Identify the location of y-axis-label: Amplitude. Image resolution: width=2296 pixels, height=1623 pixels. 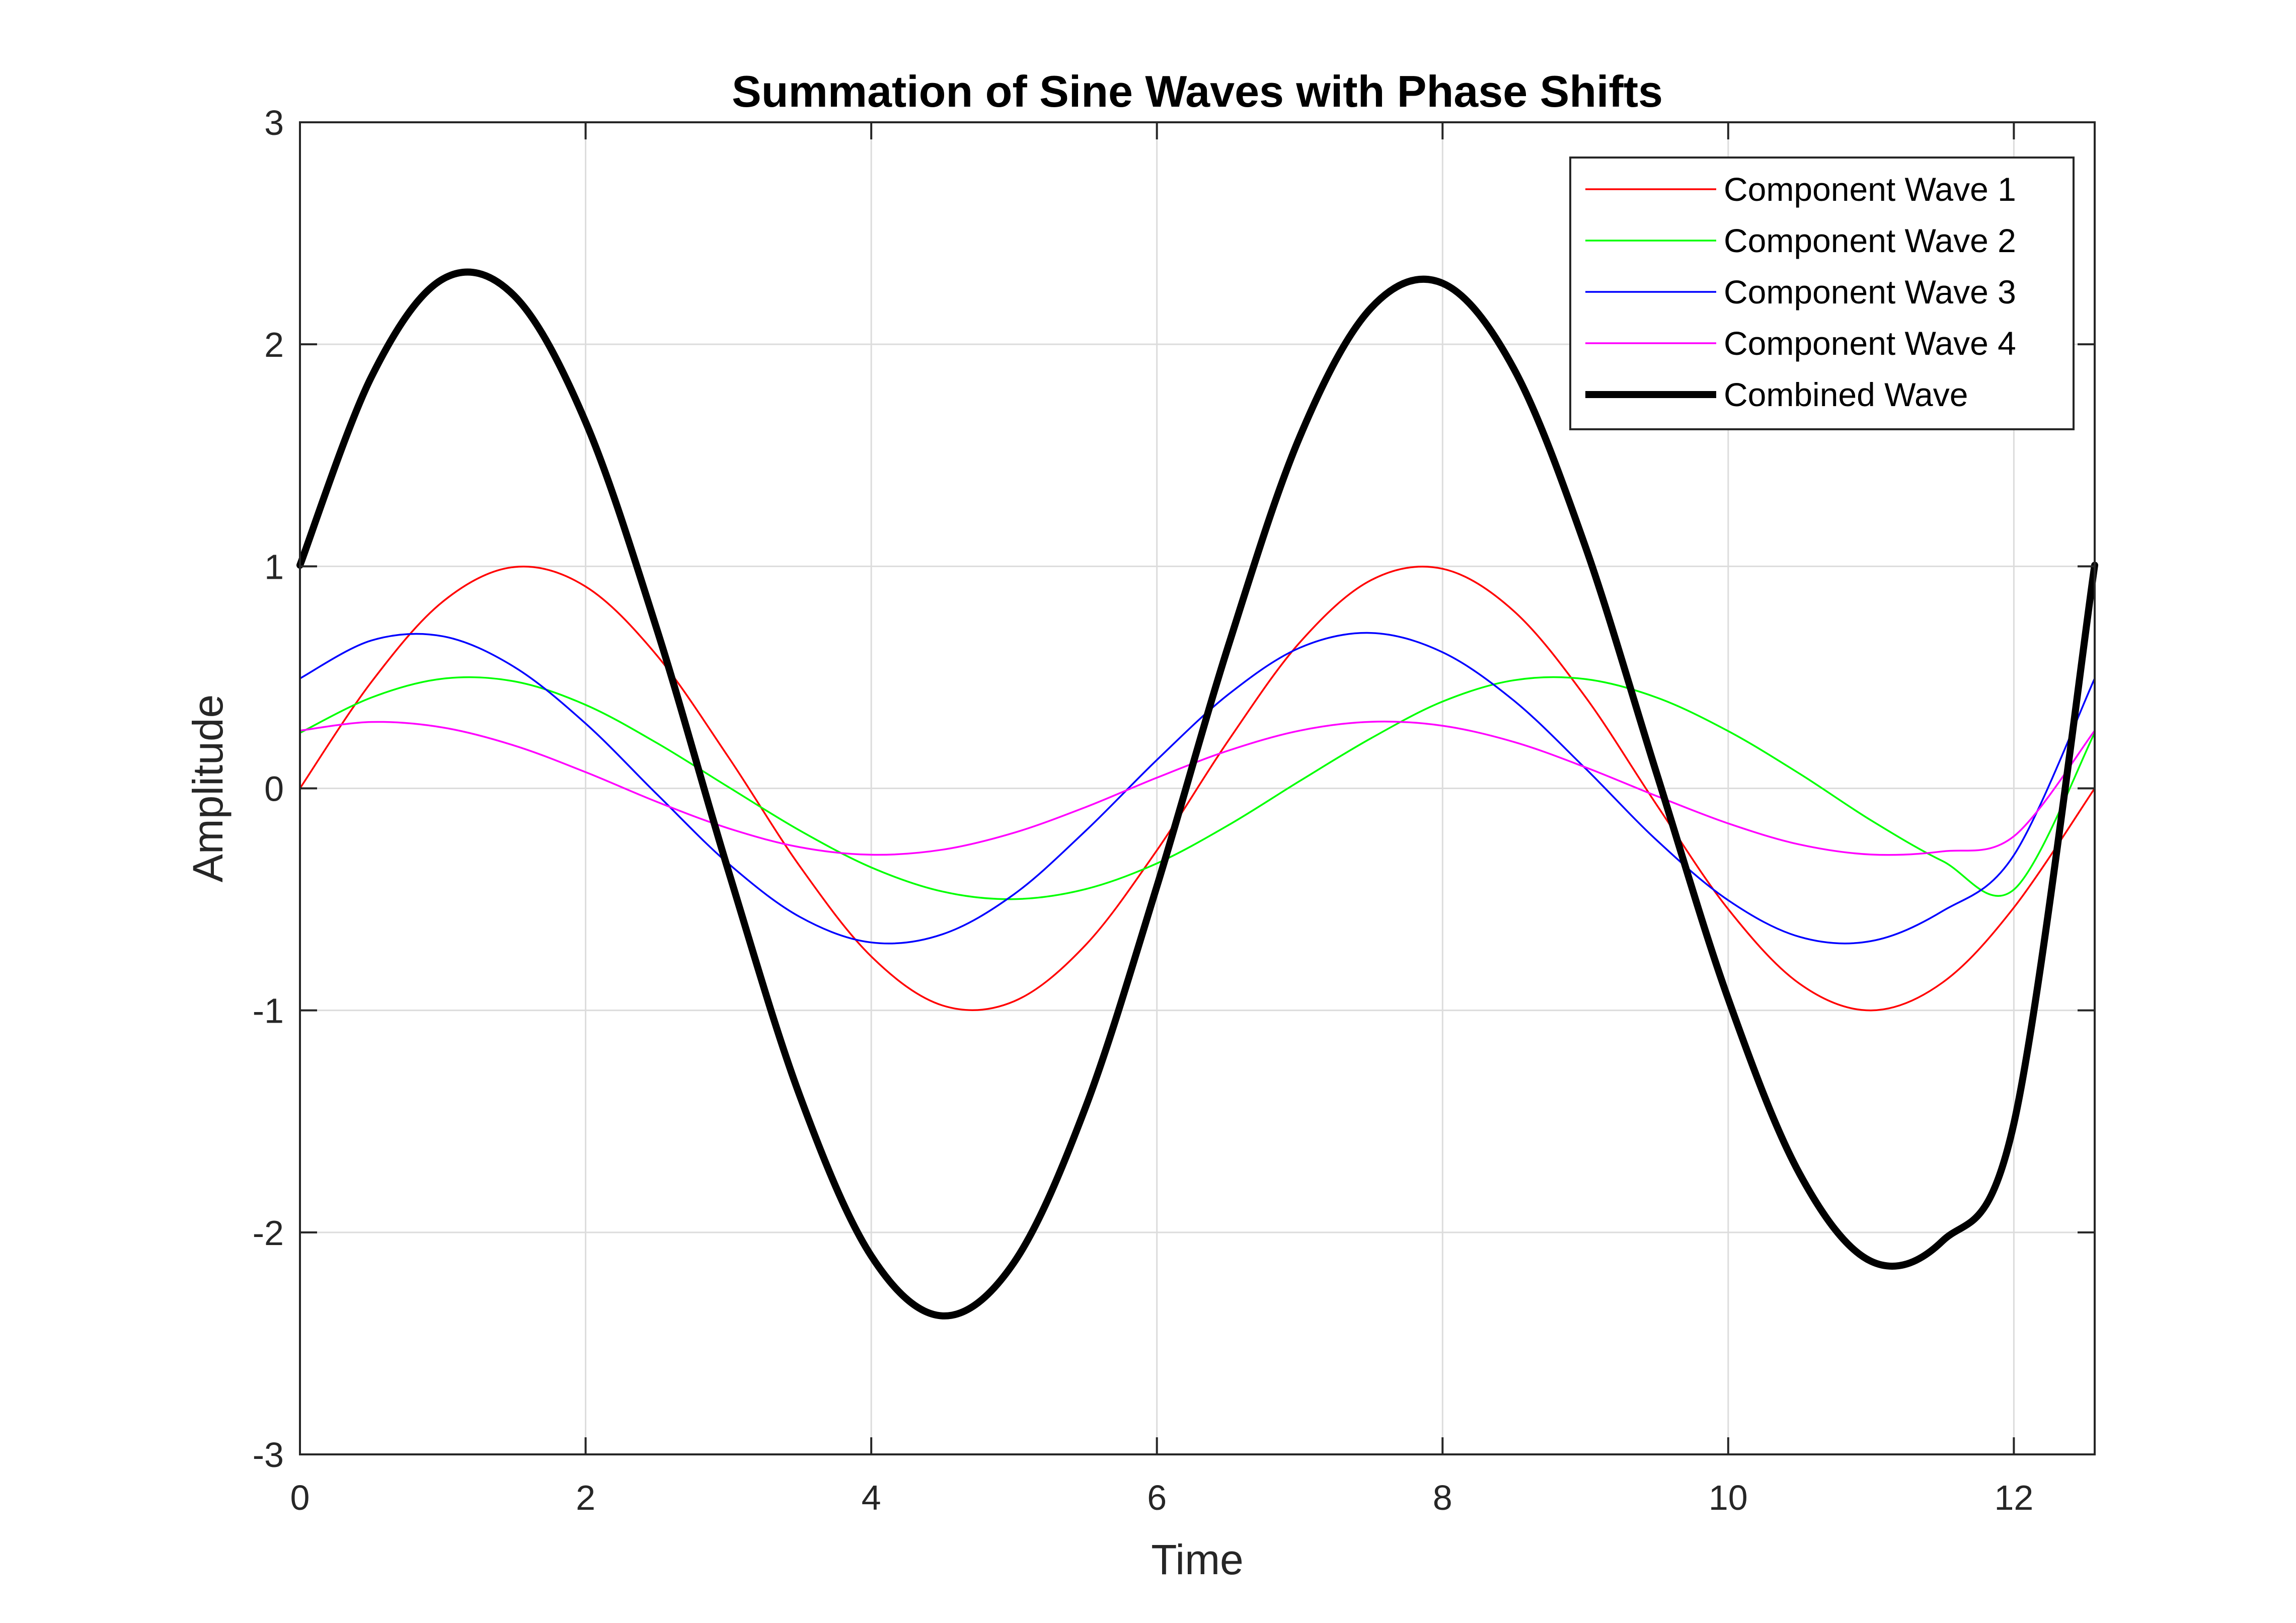
(208, 788).